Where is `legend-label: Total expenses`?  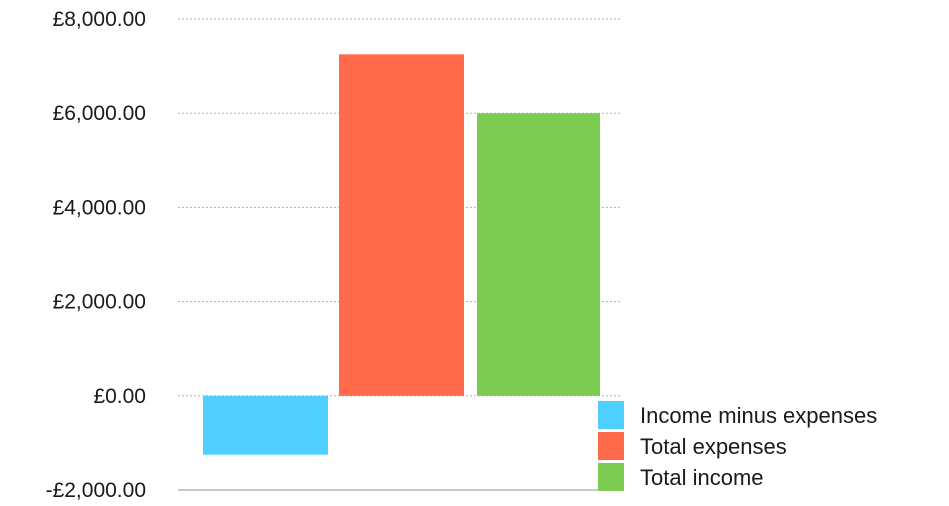
legend-label: Total expenses is located at coordinates (713, 446).